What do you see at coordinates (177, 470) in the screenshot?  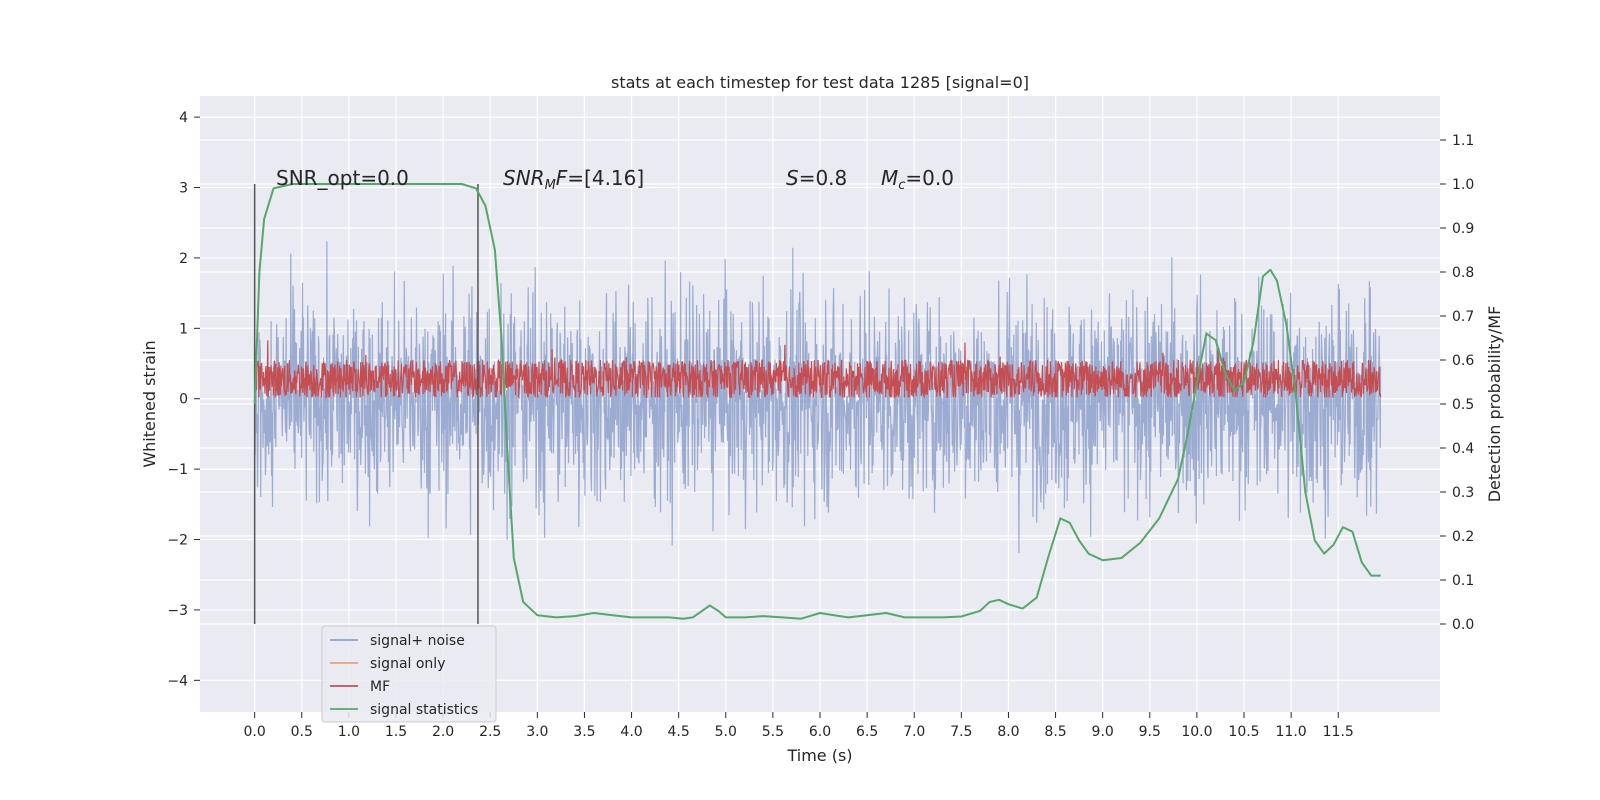 I see `y-tick-label: −1` at bounding box center [177, 470].